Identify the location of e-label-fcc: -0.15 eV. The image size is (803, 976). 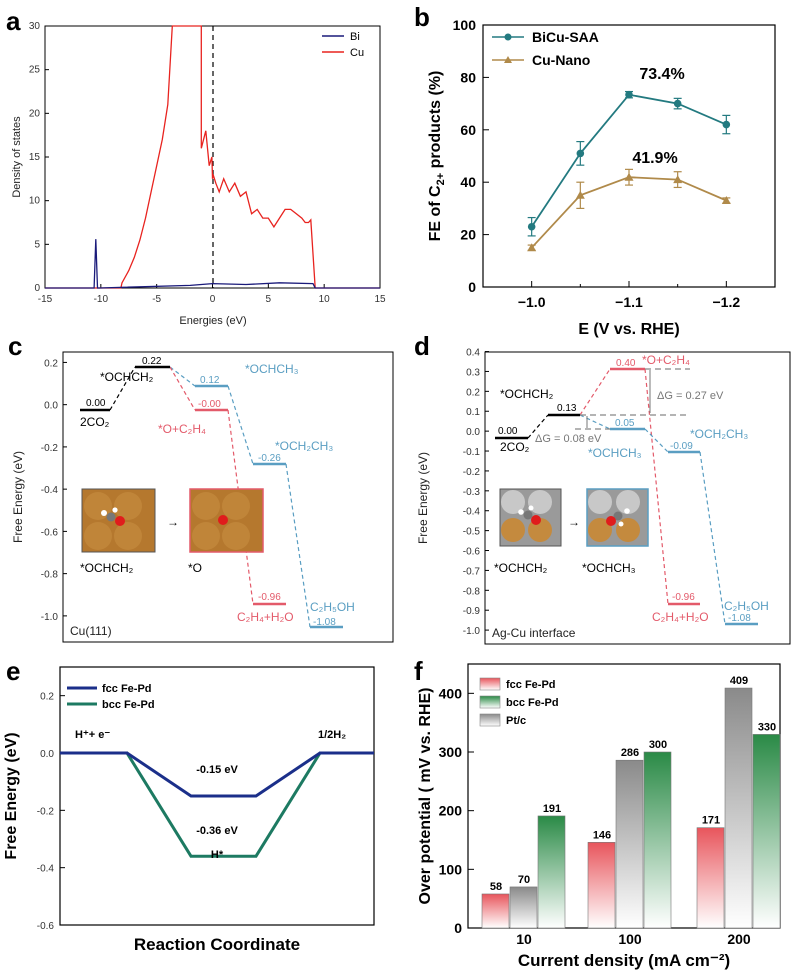
(217, 770).